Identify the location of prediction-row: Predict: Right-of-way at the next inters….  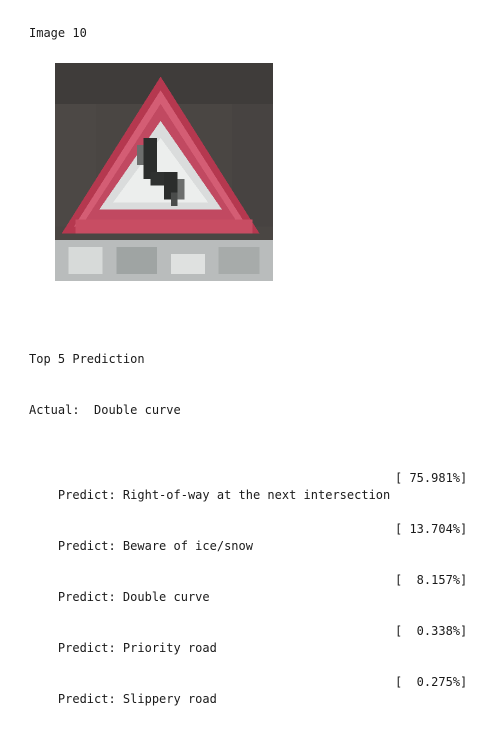
(248, 486).